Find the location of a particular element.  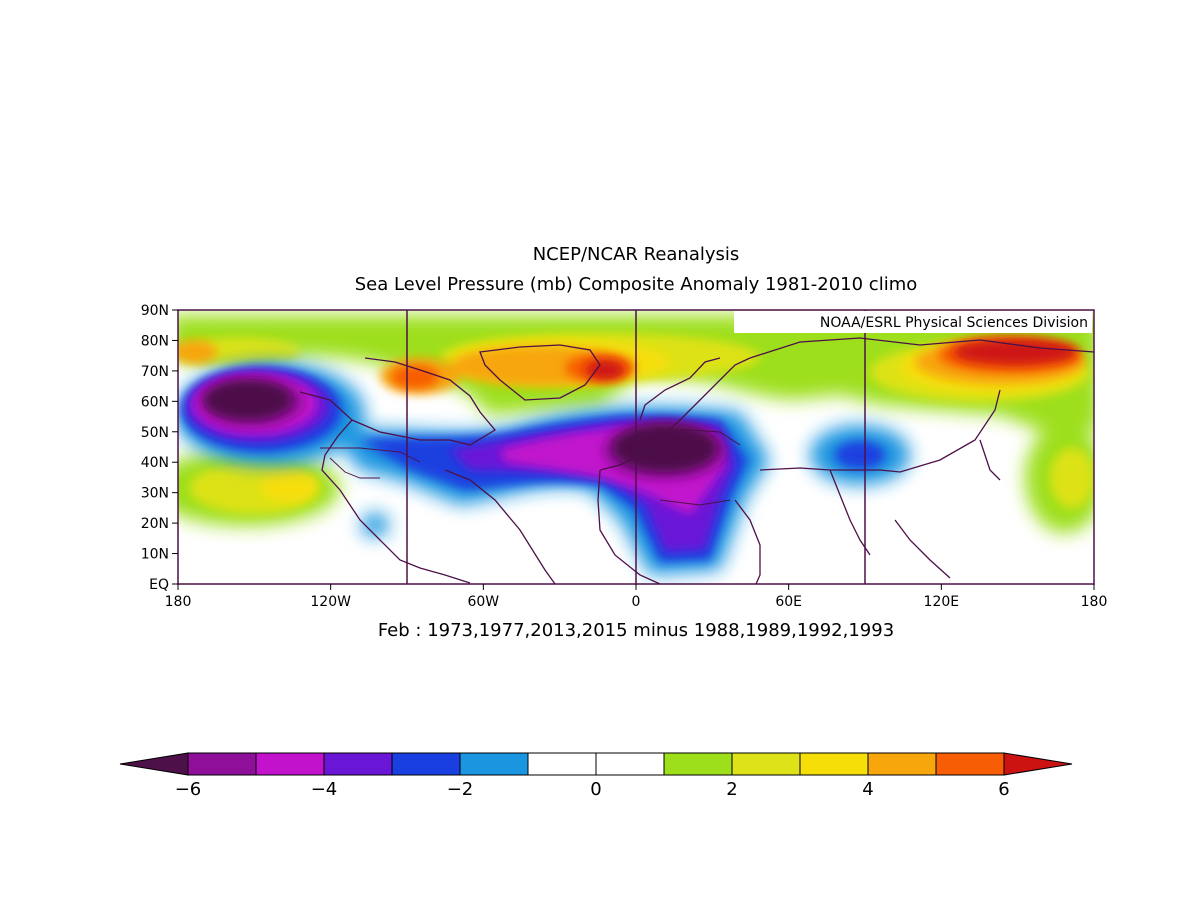

credit-label: NOAA/ESRL Physical Sciences Division is located at coordinates (954, 323).